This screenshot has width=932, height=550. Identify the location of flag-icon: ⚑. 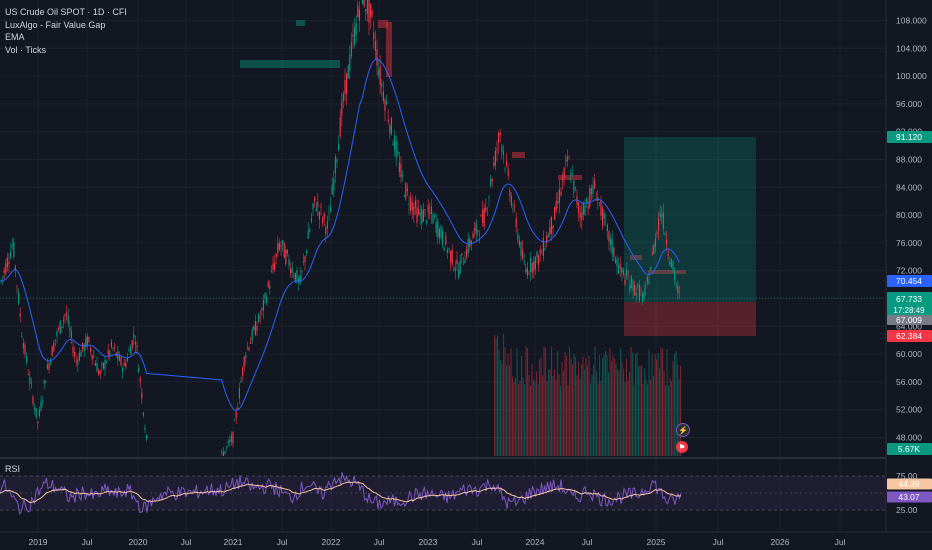
(682, 447).